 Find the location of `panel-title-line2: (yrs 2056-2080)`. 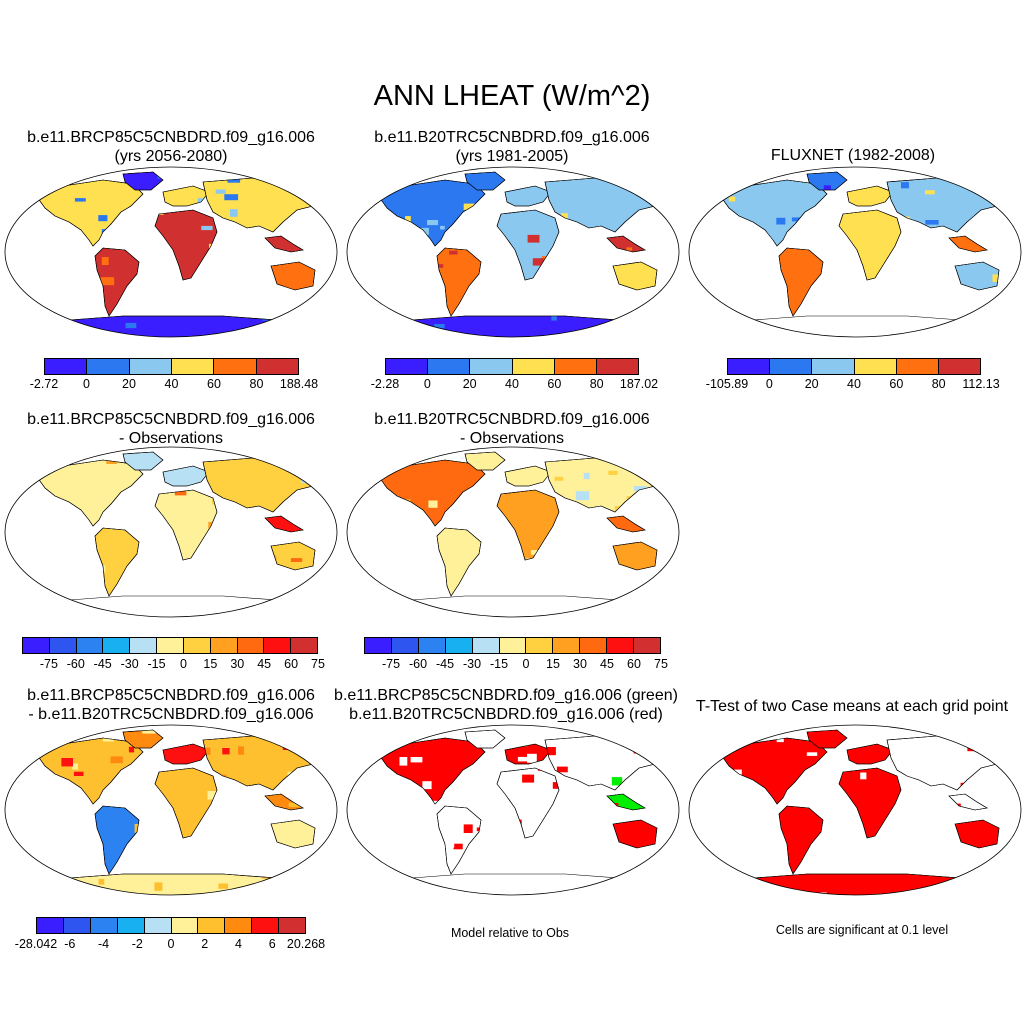

panel-title-line2: (yrs 2056-2080) is located at coordinates (171, 156).